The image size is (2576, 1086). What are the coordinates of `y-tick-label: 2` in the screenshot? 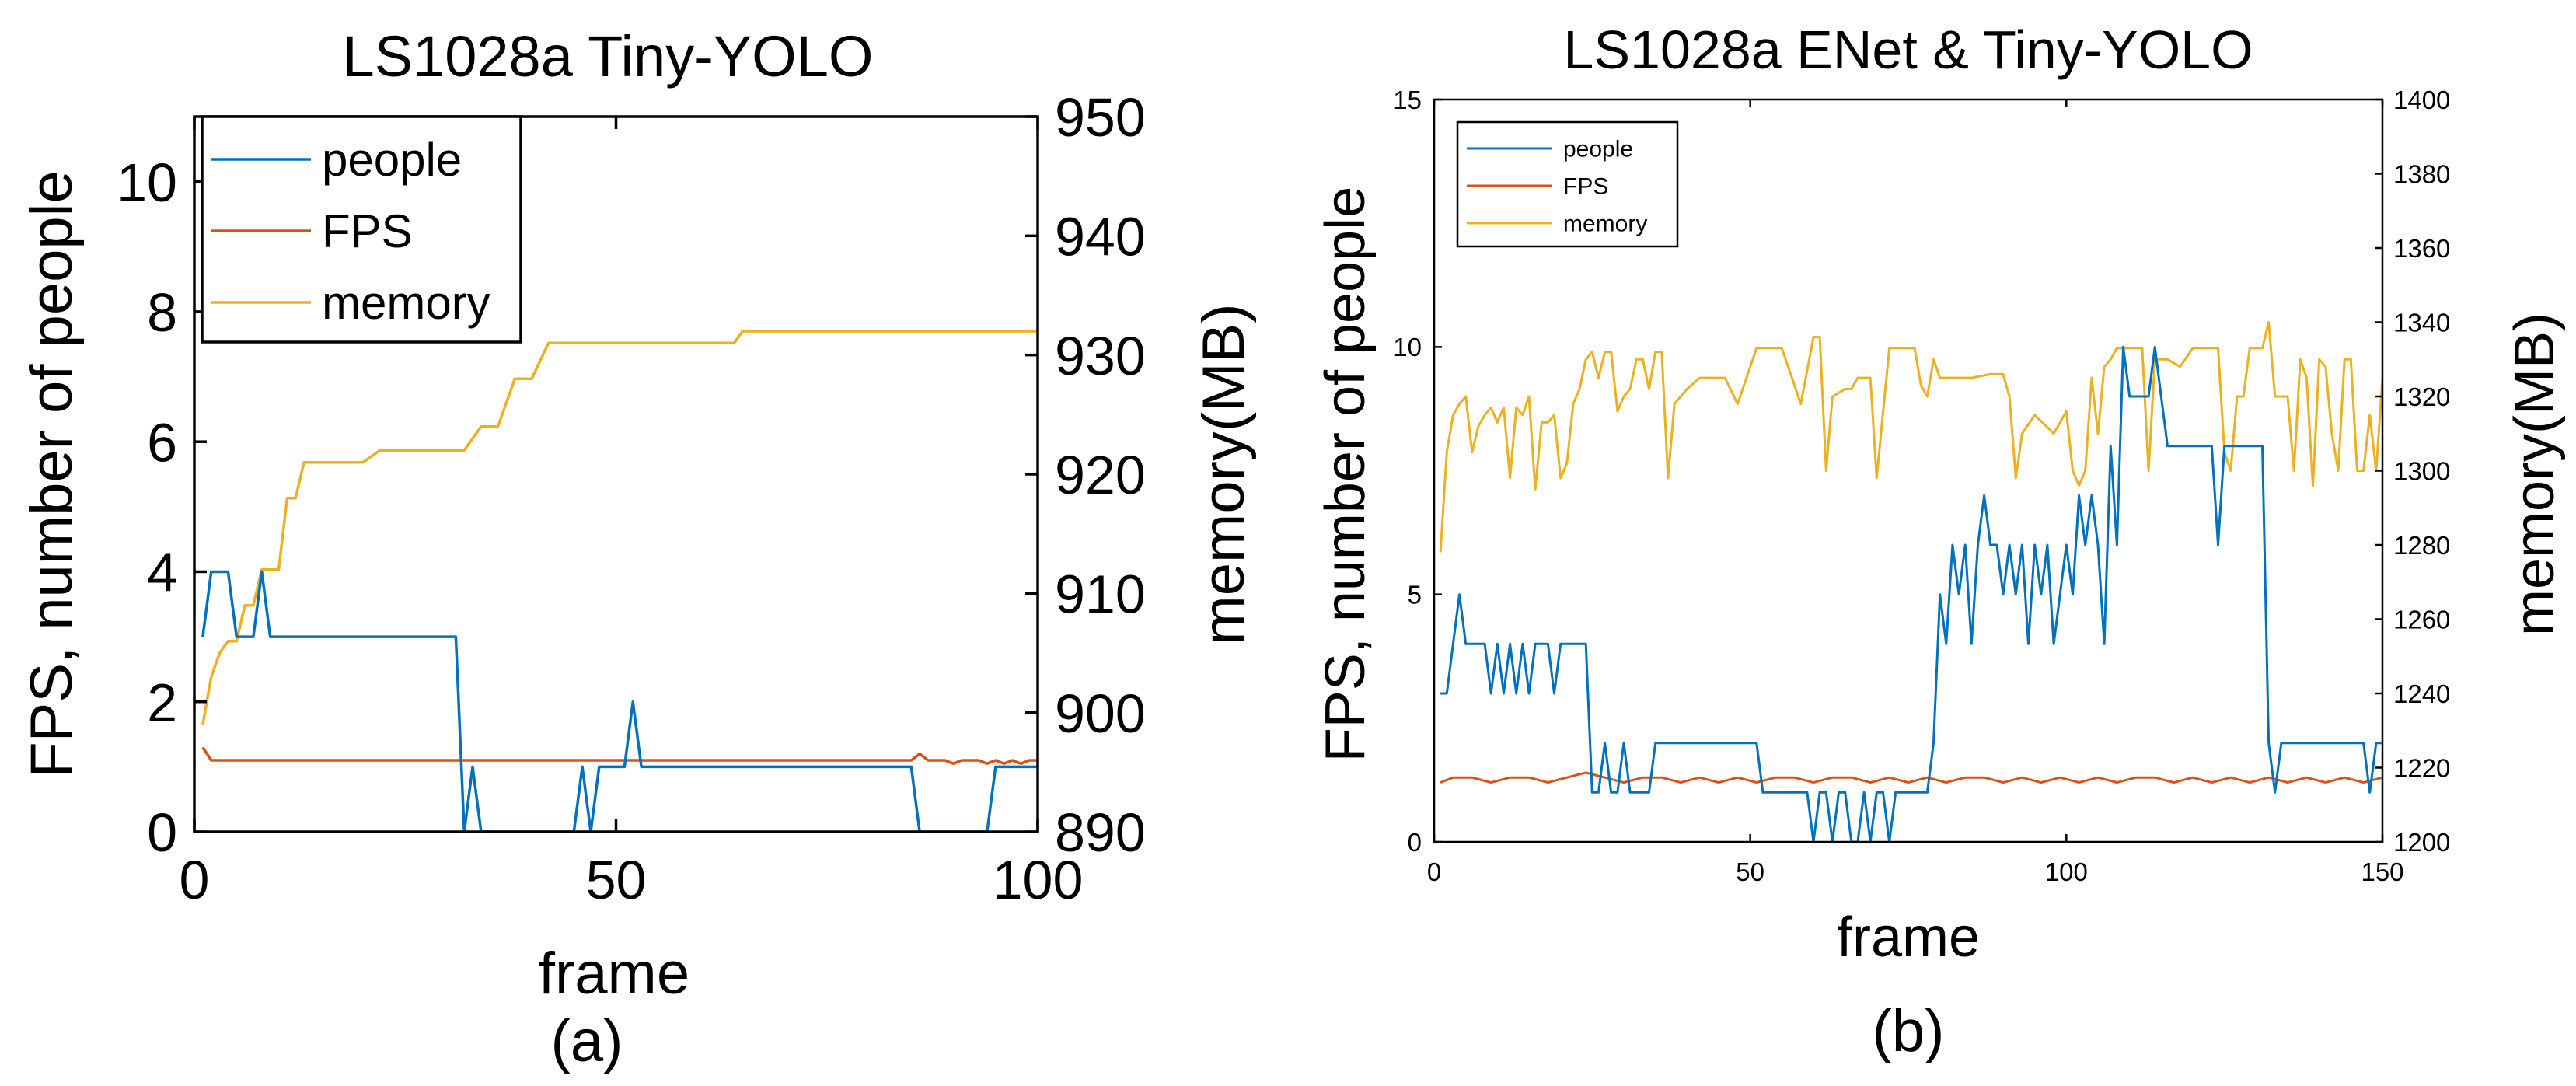 It's located at (162, 703).